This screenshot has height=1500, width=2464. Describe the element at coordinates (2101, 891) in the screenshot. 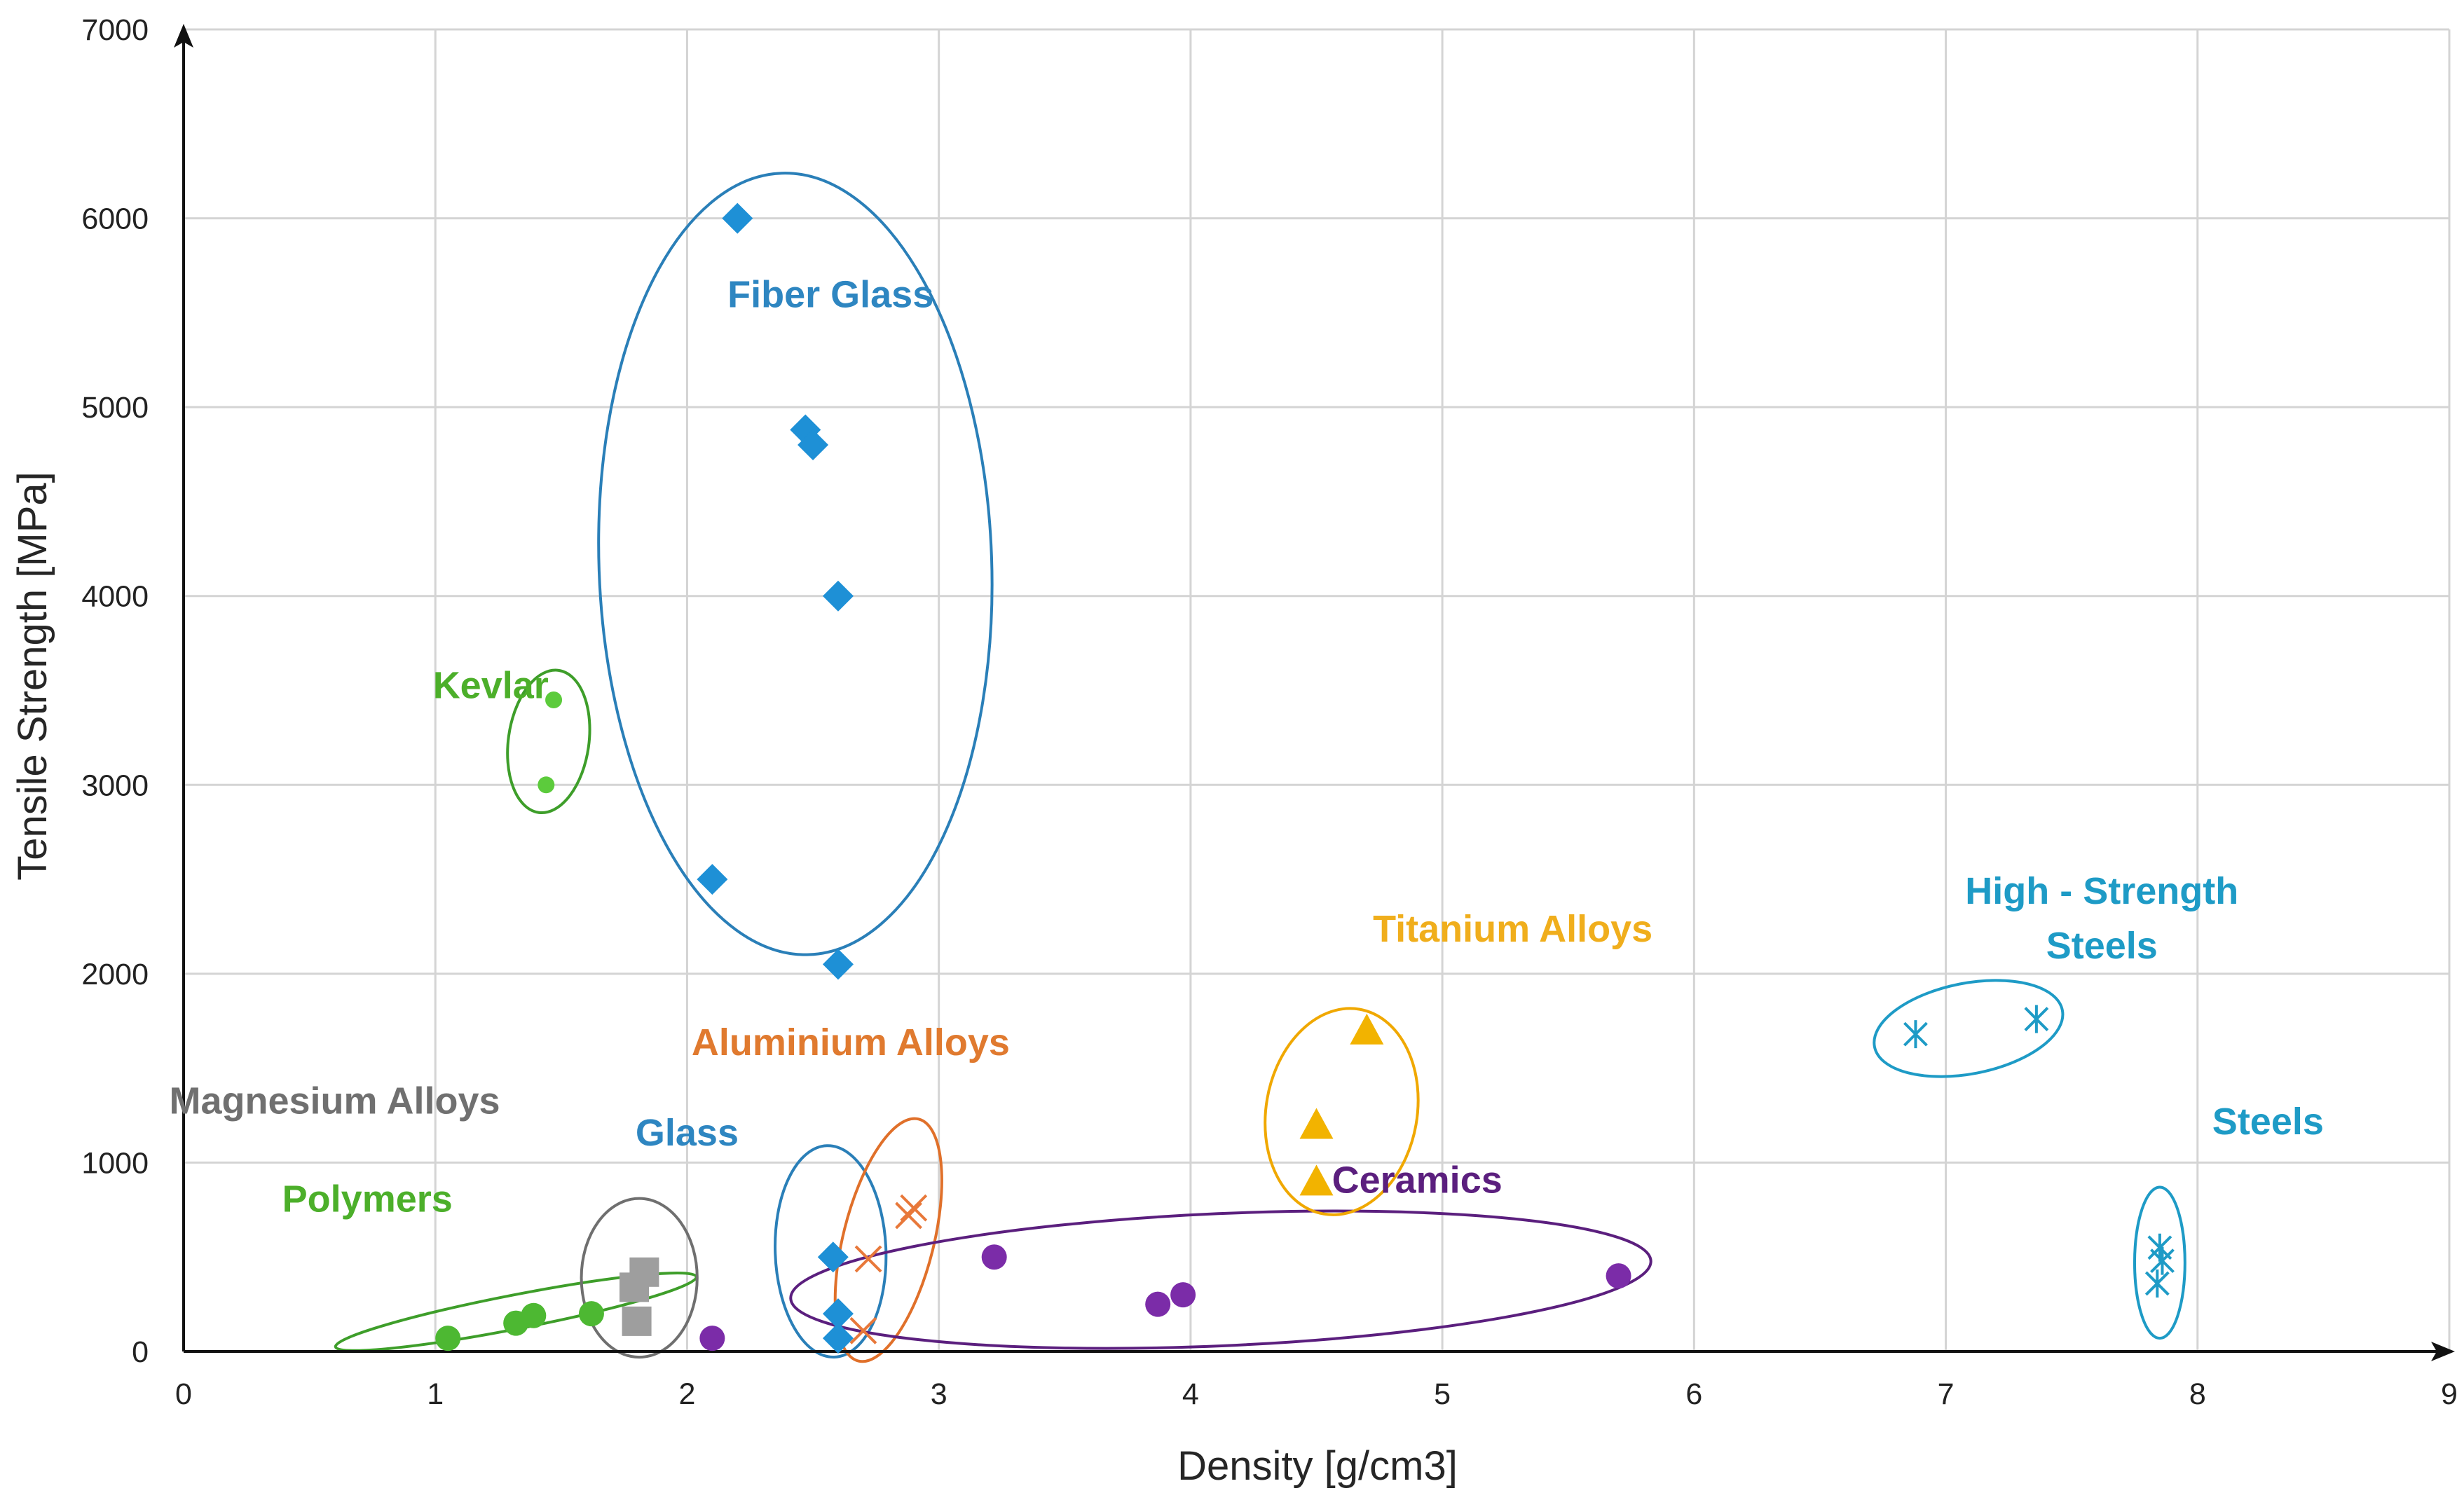

I see `label-high-strength-steels-line-1: High - Strength` at that location.